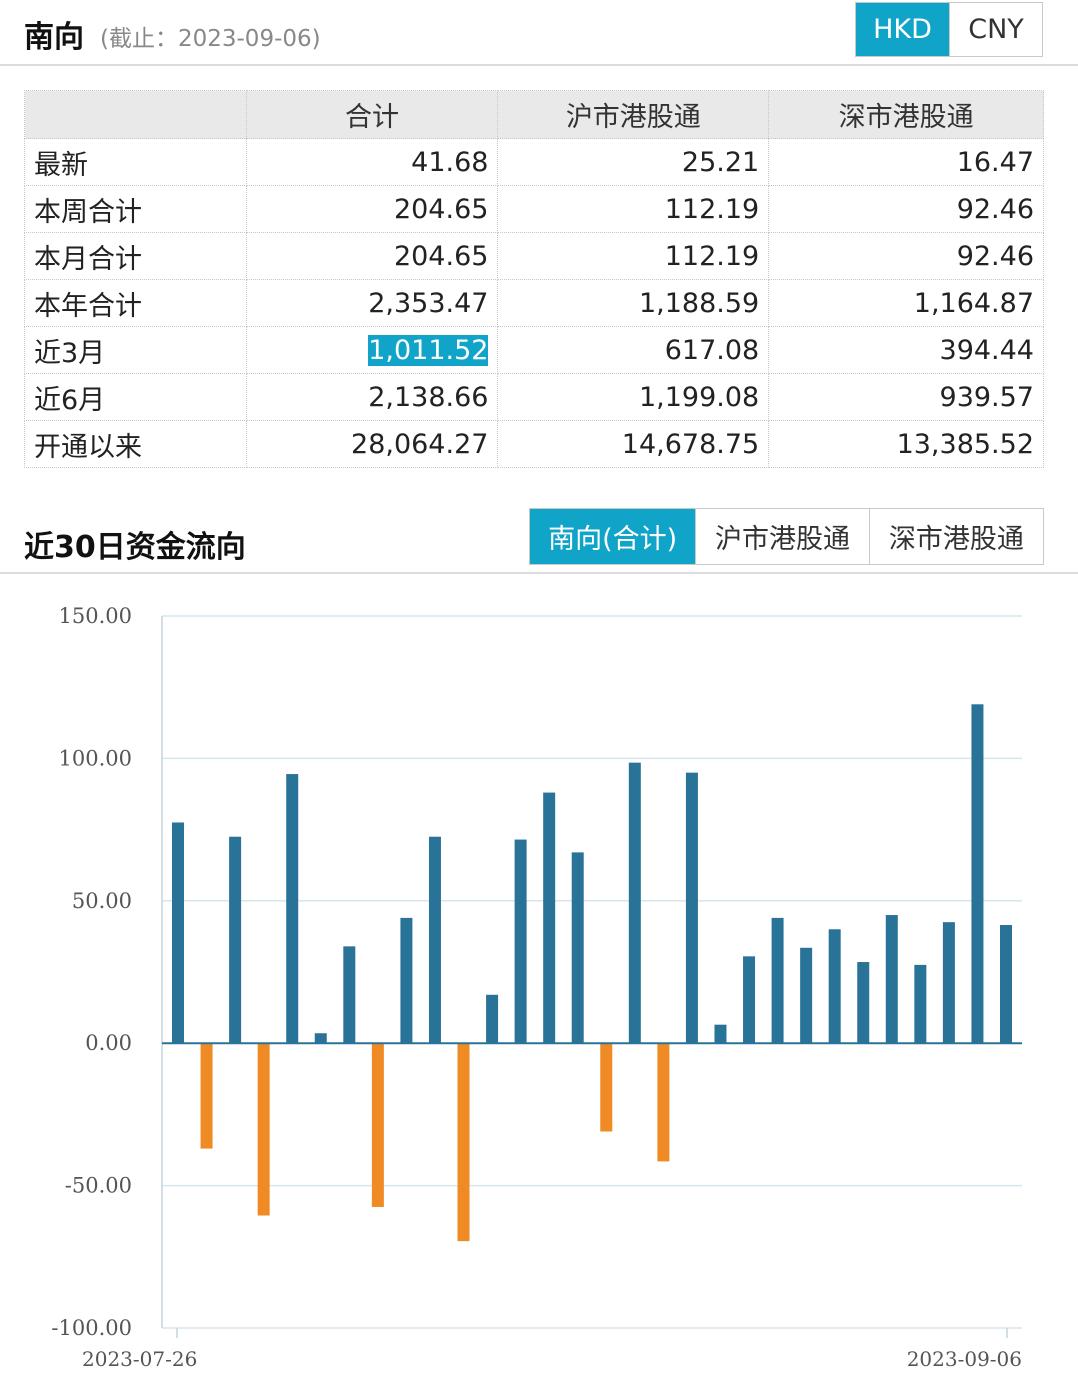 The width and height of the screenshot is (1078, 1396). Describe the element at coordinates (135, 256) in the screenshot. I see `row-label: 本月合计` at that location.